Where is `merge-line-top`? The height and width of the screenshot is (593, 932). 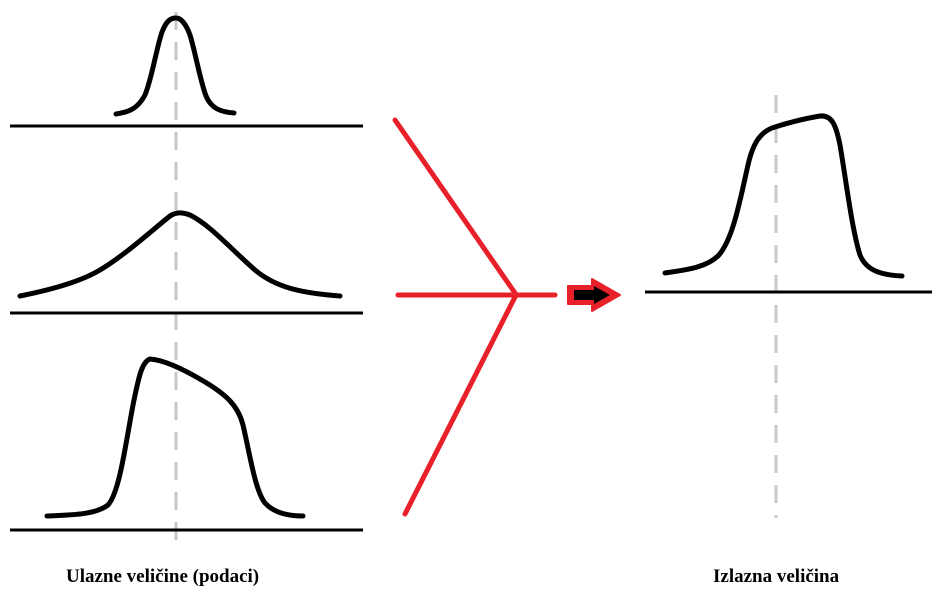 merge-line-top is located at coordinates (455, 206).